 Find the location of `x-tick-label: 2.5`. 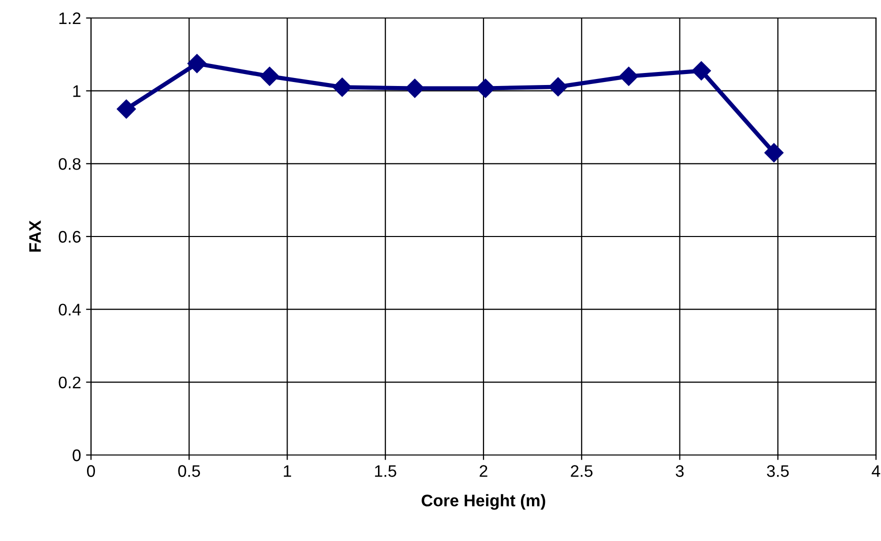

x-tick-label: 2.5 is located at coordinates (581, 471).